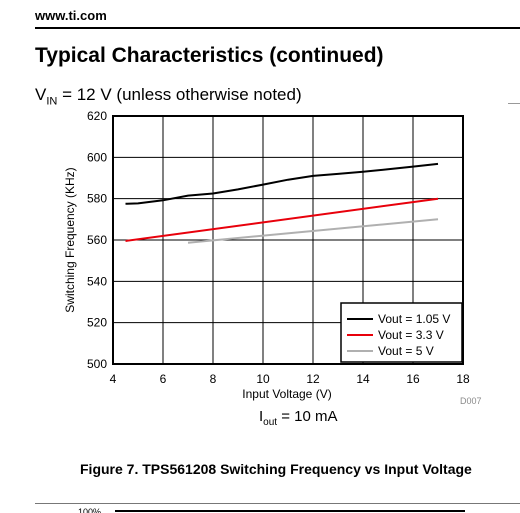 This screenshot has width=520, height=513. I want to click on legend-box, so click(401, 332).